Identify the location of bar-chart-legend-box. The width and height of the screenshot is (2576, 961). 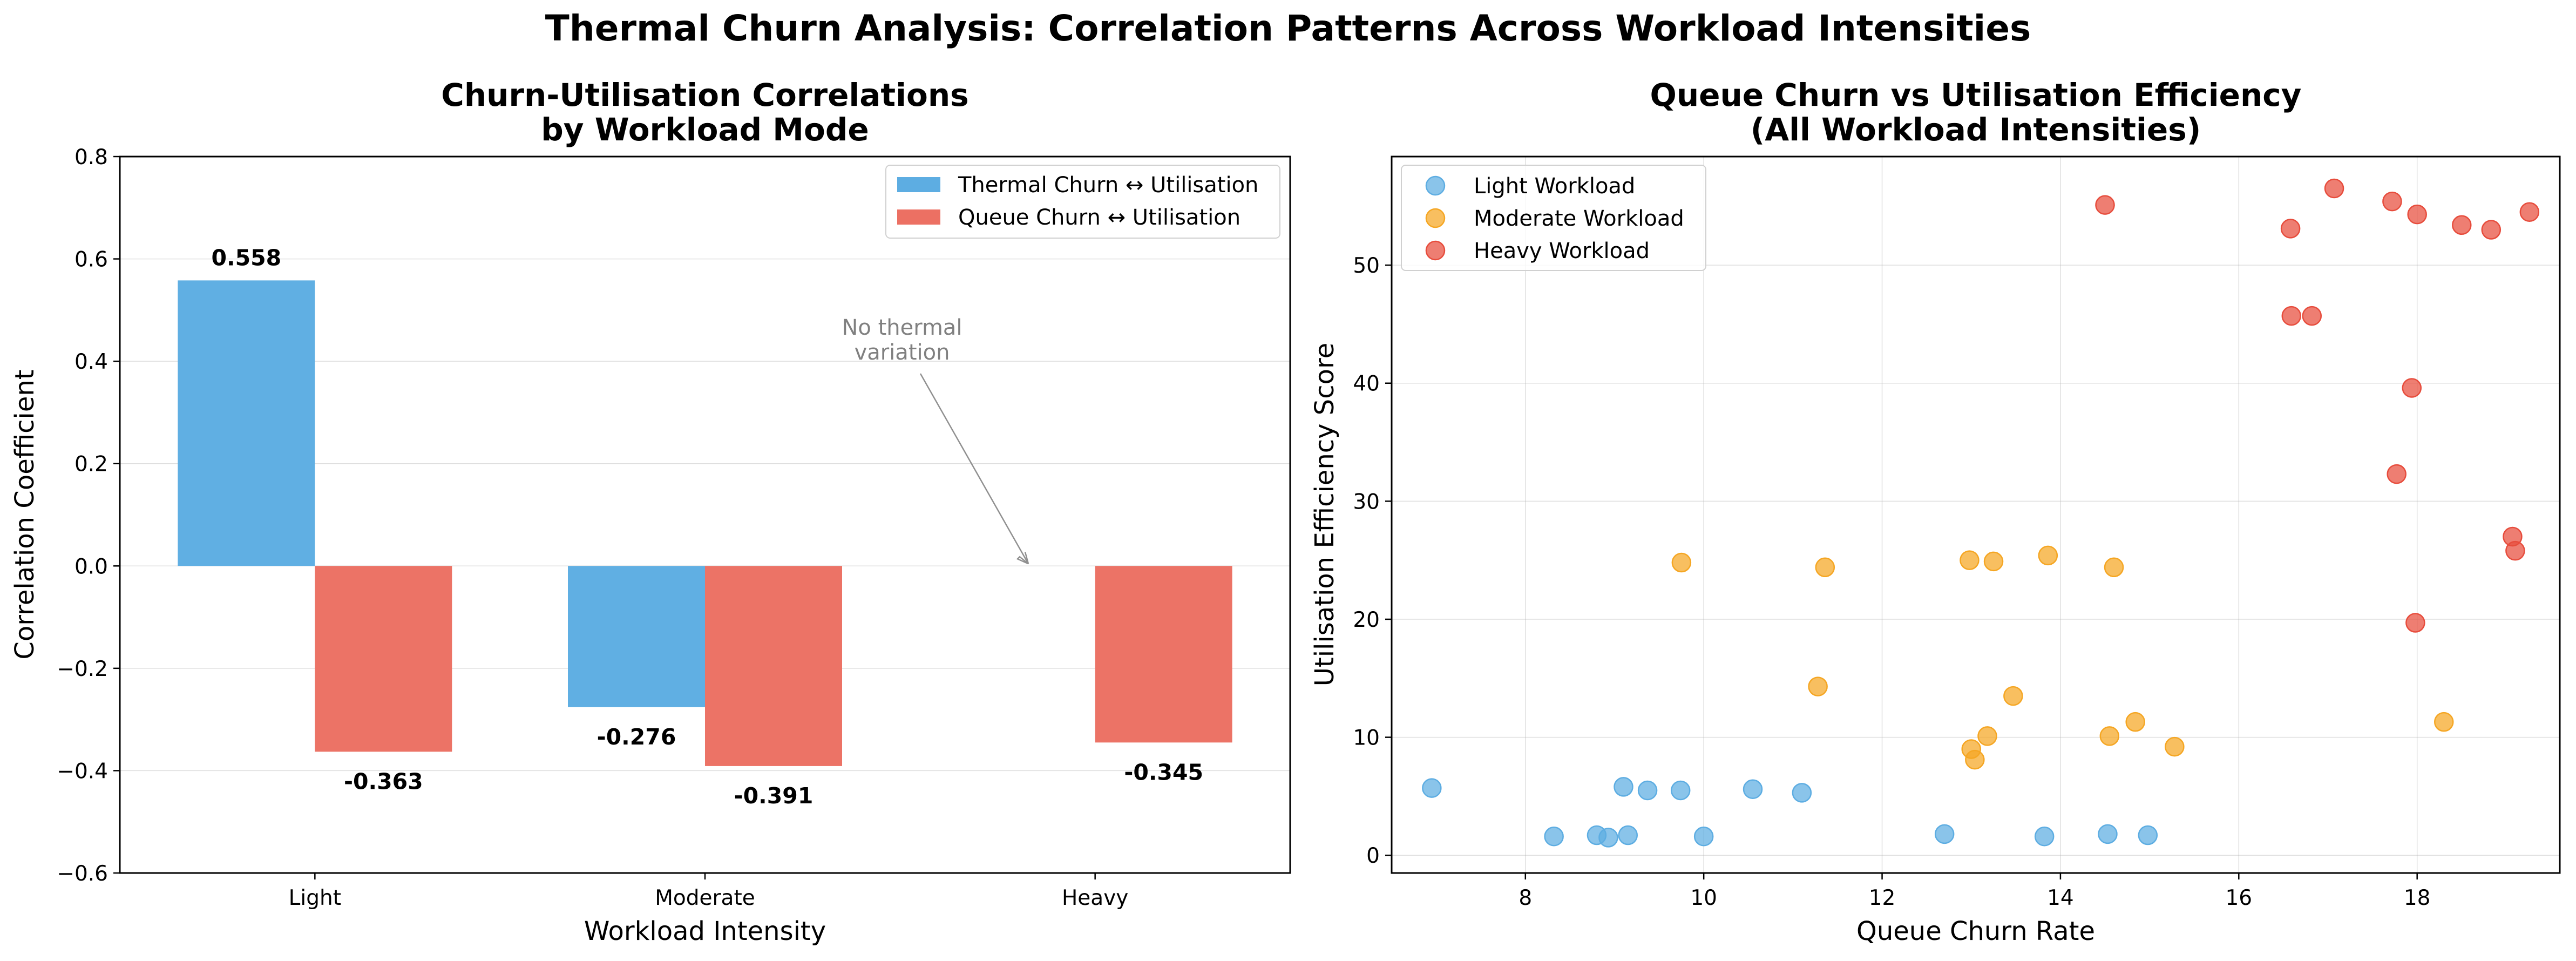
(1082, 202).